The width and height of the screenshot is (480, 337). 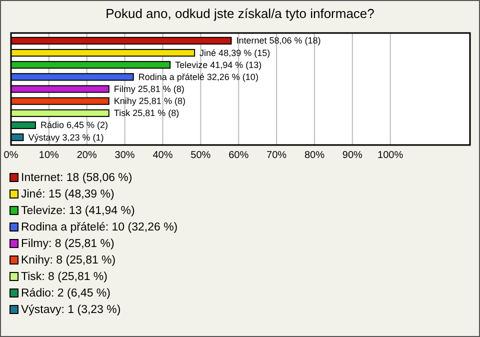 What do you see at coordinates (352, 155) in the screenshot?
I see `x-tick-label: 90%` at bounding box center [352, 155].